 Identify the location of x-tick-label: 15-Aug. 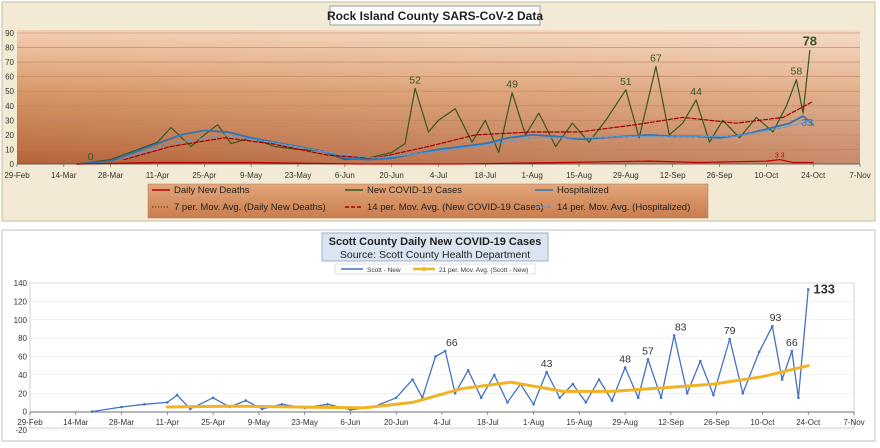
(579, 422).